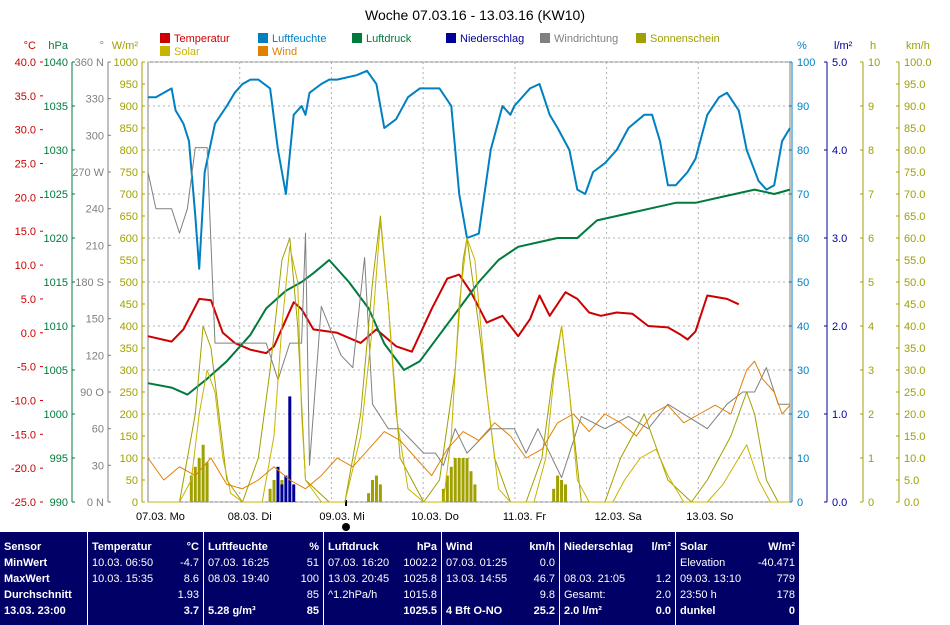 This screenshot has height=625, width=950. Describe the element at coordinates (914, 349) in the screenshot. I see `y-tick-label-right: 35.0` at that location.